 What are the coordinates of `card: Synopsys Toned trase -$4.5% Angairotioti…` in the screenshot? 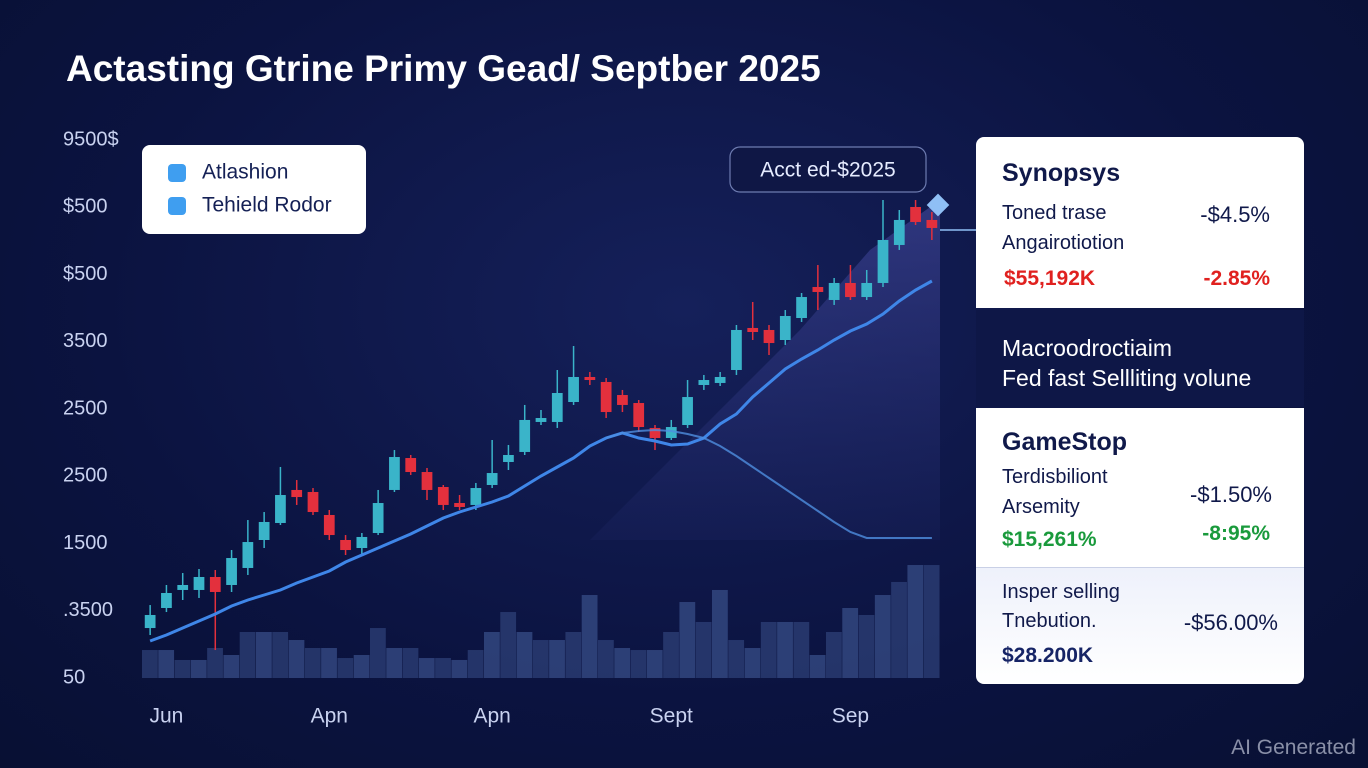 It's located at (1140, 222).